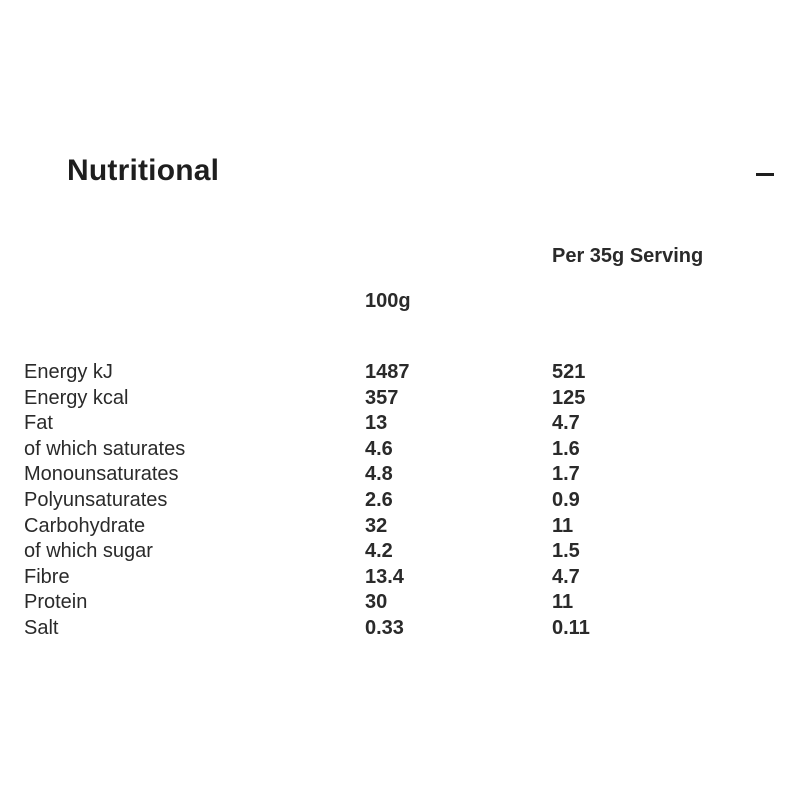 This screenshot has height=800, width=800. What do you see at coordinates (47, 576) in the screenshot?
I see `nutrient-label: Fibre` at bounding box center [47, 576].